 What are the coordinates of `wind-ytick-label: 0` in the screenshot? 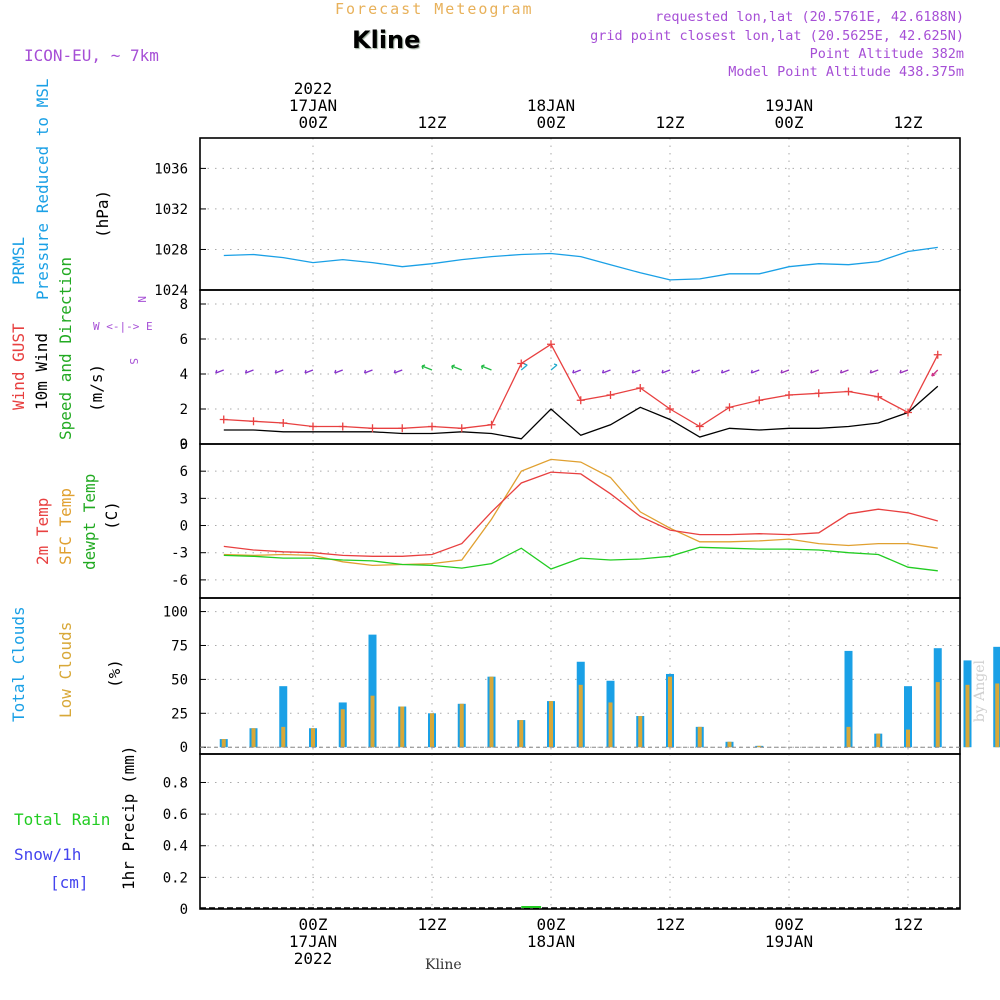 It's located at (184, 445).